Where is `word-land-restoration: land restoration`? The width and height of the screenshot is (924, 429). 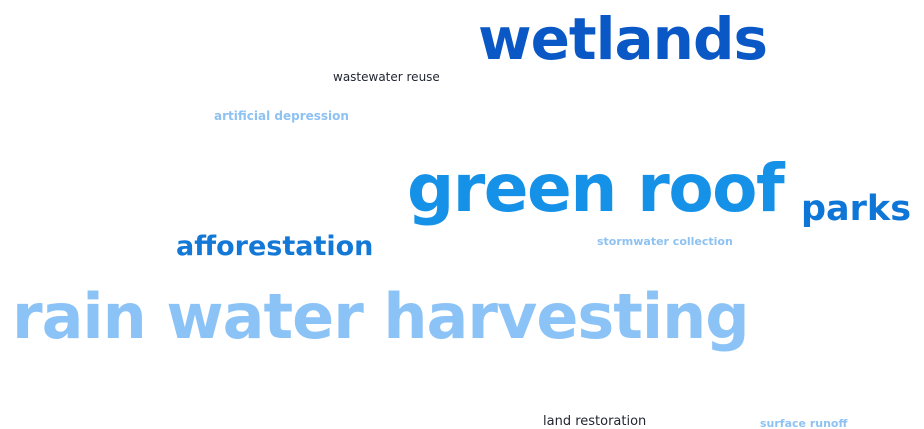
word-land-restoration: land restoration is located at coordinates (595, 421).